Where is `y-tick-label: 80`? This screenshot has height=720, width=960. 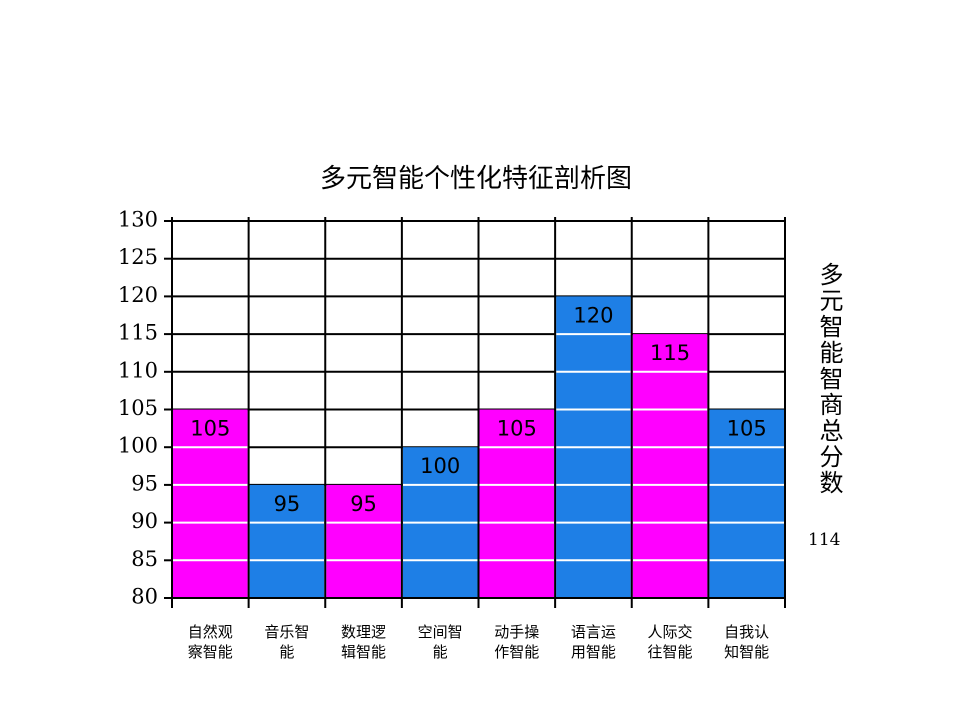
y-tick-label: 80 is located at coordinates (144, 597).